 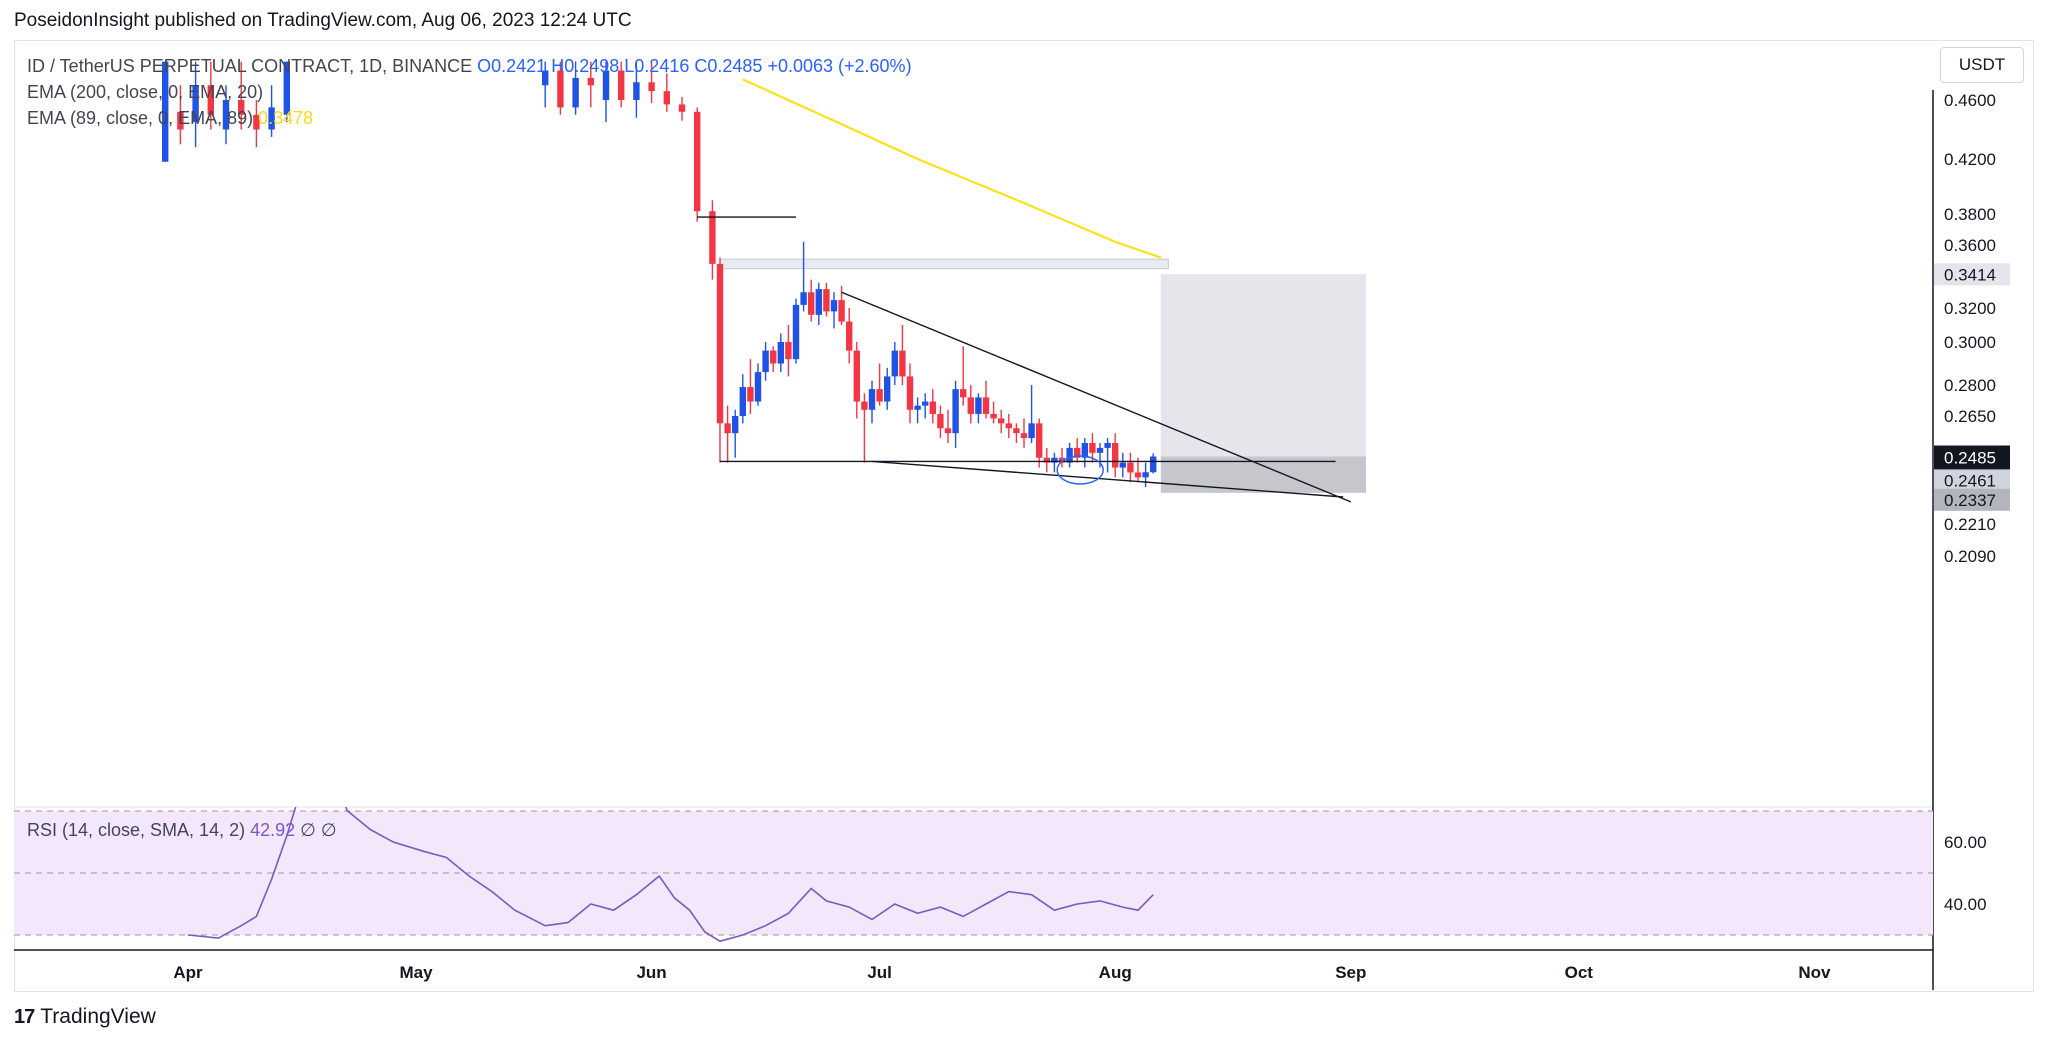 I want to click on time-tick-label: Jul, so click(x=879, y=972).